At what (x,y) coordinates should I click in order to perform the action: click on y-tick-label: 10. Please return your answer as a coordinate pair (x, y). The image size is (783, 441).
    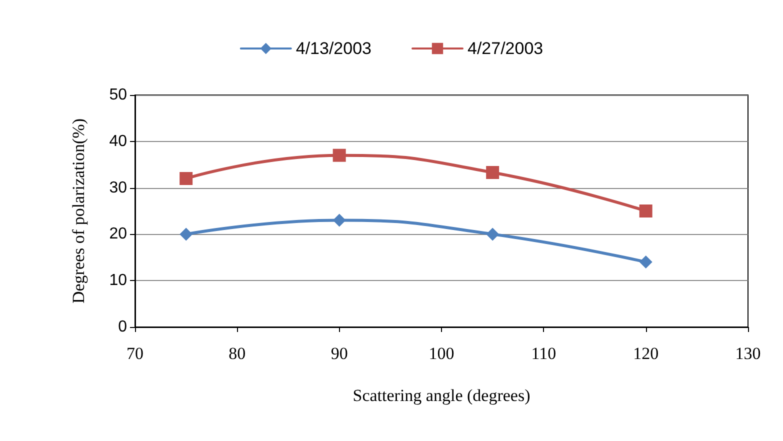
    Looking at the image, I should click on (118, 281).